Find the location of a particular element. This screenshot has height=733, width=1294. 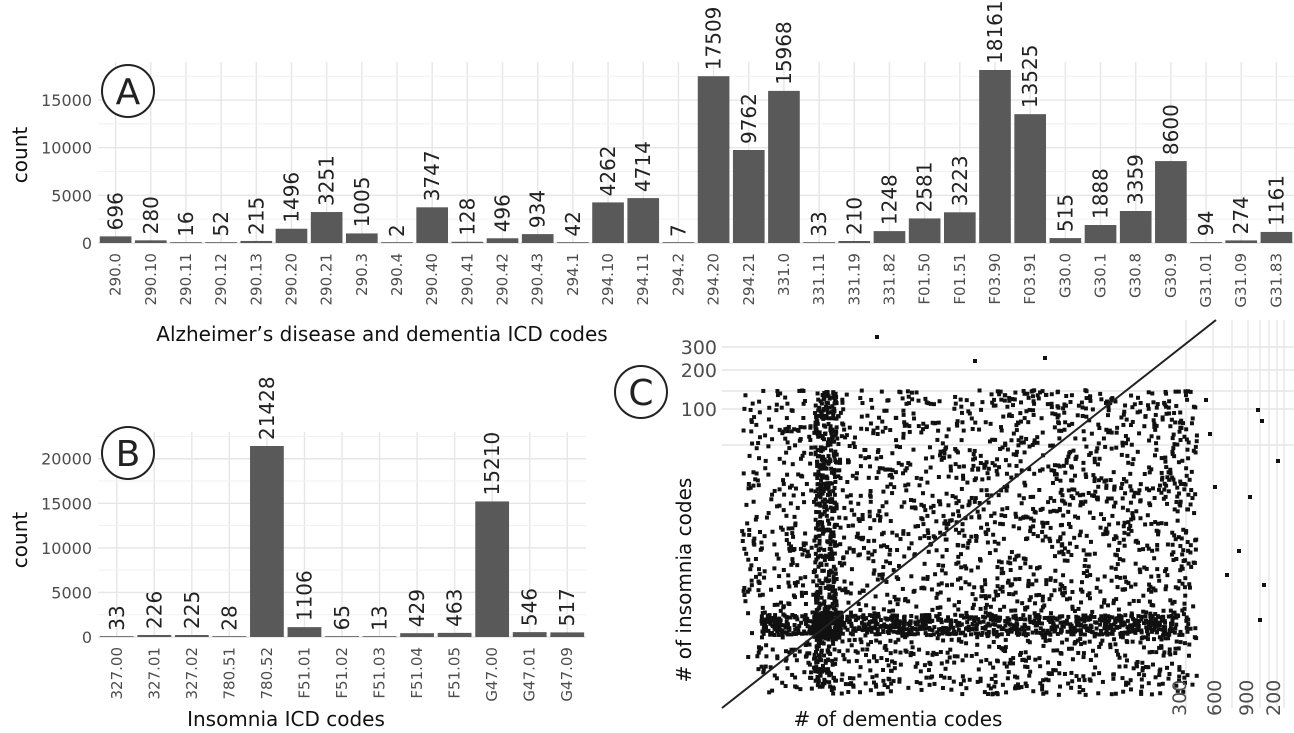

x-tick-label: G31.01 is located at coordinates (1206, 280).